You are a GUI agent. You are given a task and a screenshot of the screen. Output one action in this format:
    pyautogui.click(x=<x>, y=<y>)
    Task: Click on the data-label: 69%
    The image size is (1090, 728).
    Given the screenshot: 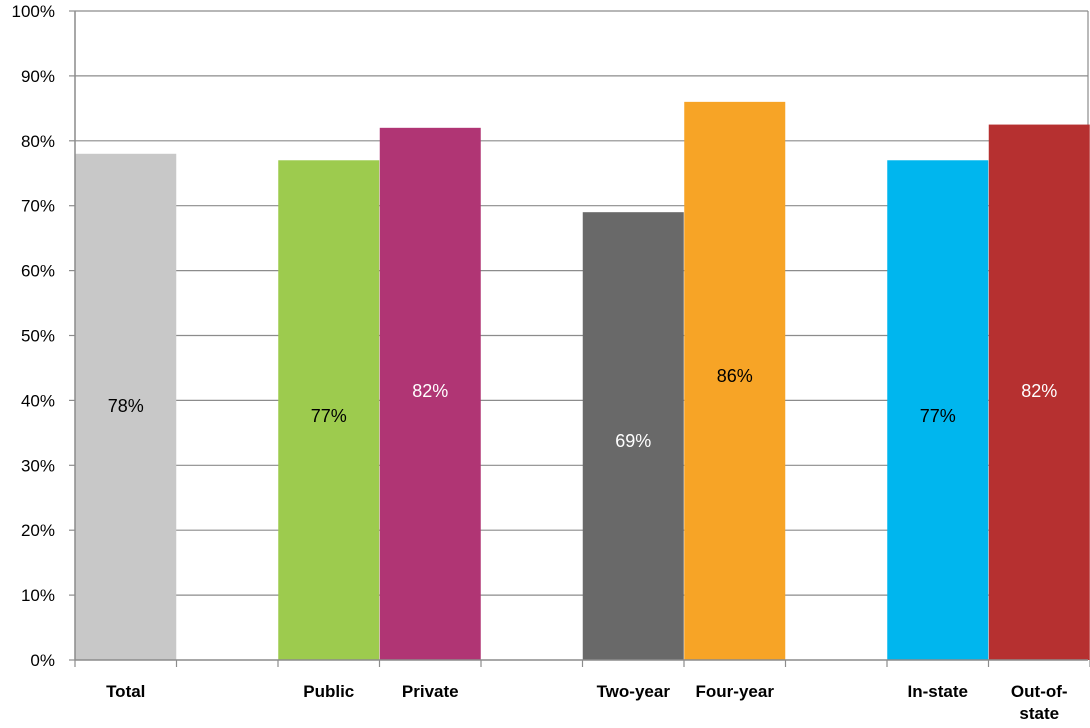 What is the action you would take?
    pyautogui.click(x=633, y=441)
    